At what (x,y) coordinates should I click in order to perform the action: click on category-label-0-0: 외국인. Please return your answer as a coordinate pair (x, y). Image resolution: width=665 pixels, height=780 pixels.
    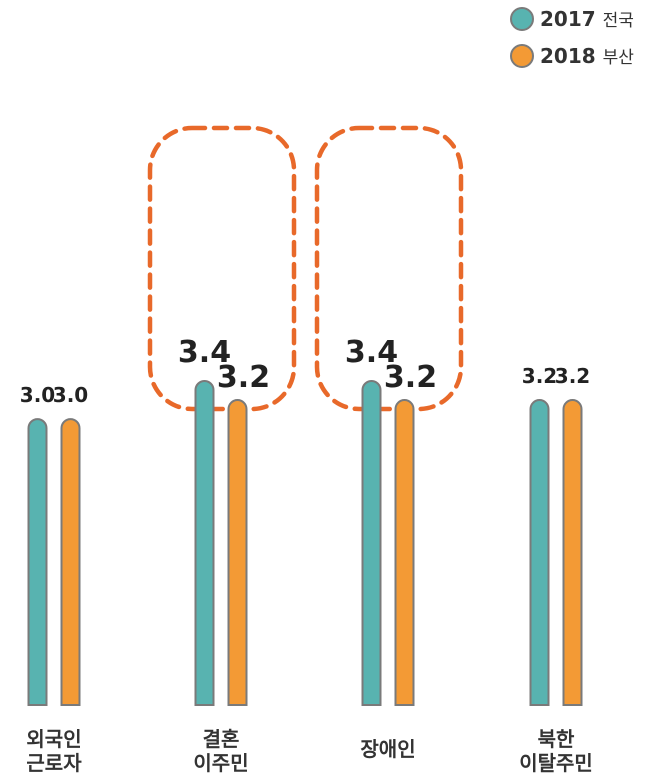
    Looking at the image, I should click on (53, 739).